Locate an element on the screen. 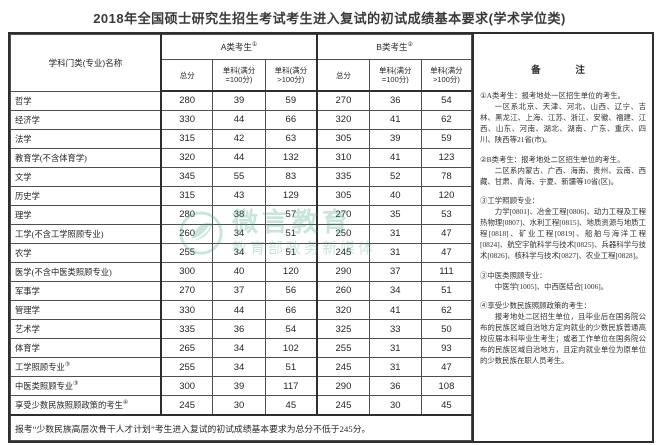 The height and width of the screenshot is (445, 659). header-row-groups: 学科门类(专业)名称 A类考生① B类考生② is located at coordinates (241, 63).